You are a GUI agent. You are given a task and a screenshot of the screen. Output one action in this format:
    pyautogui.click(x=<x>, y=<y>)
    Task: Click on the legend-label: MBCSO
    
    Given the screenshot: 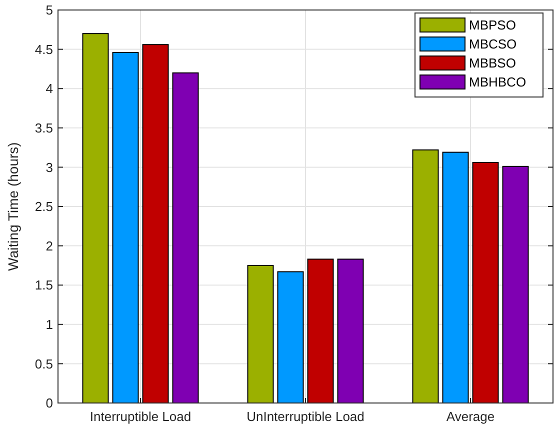 What is the action you would take?
    pyautogui.click(x=493, y=44)
    